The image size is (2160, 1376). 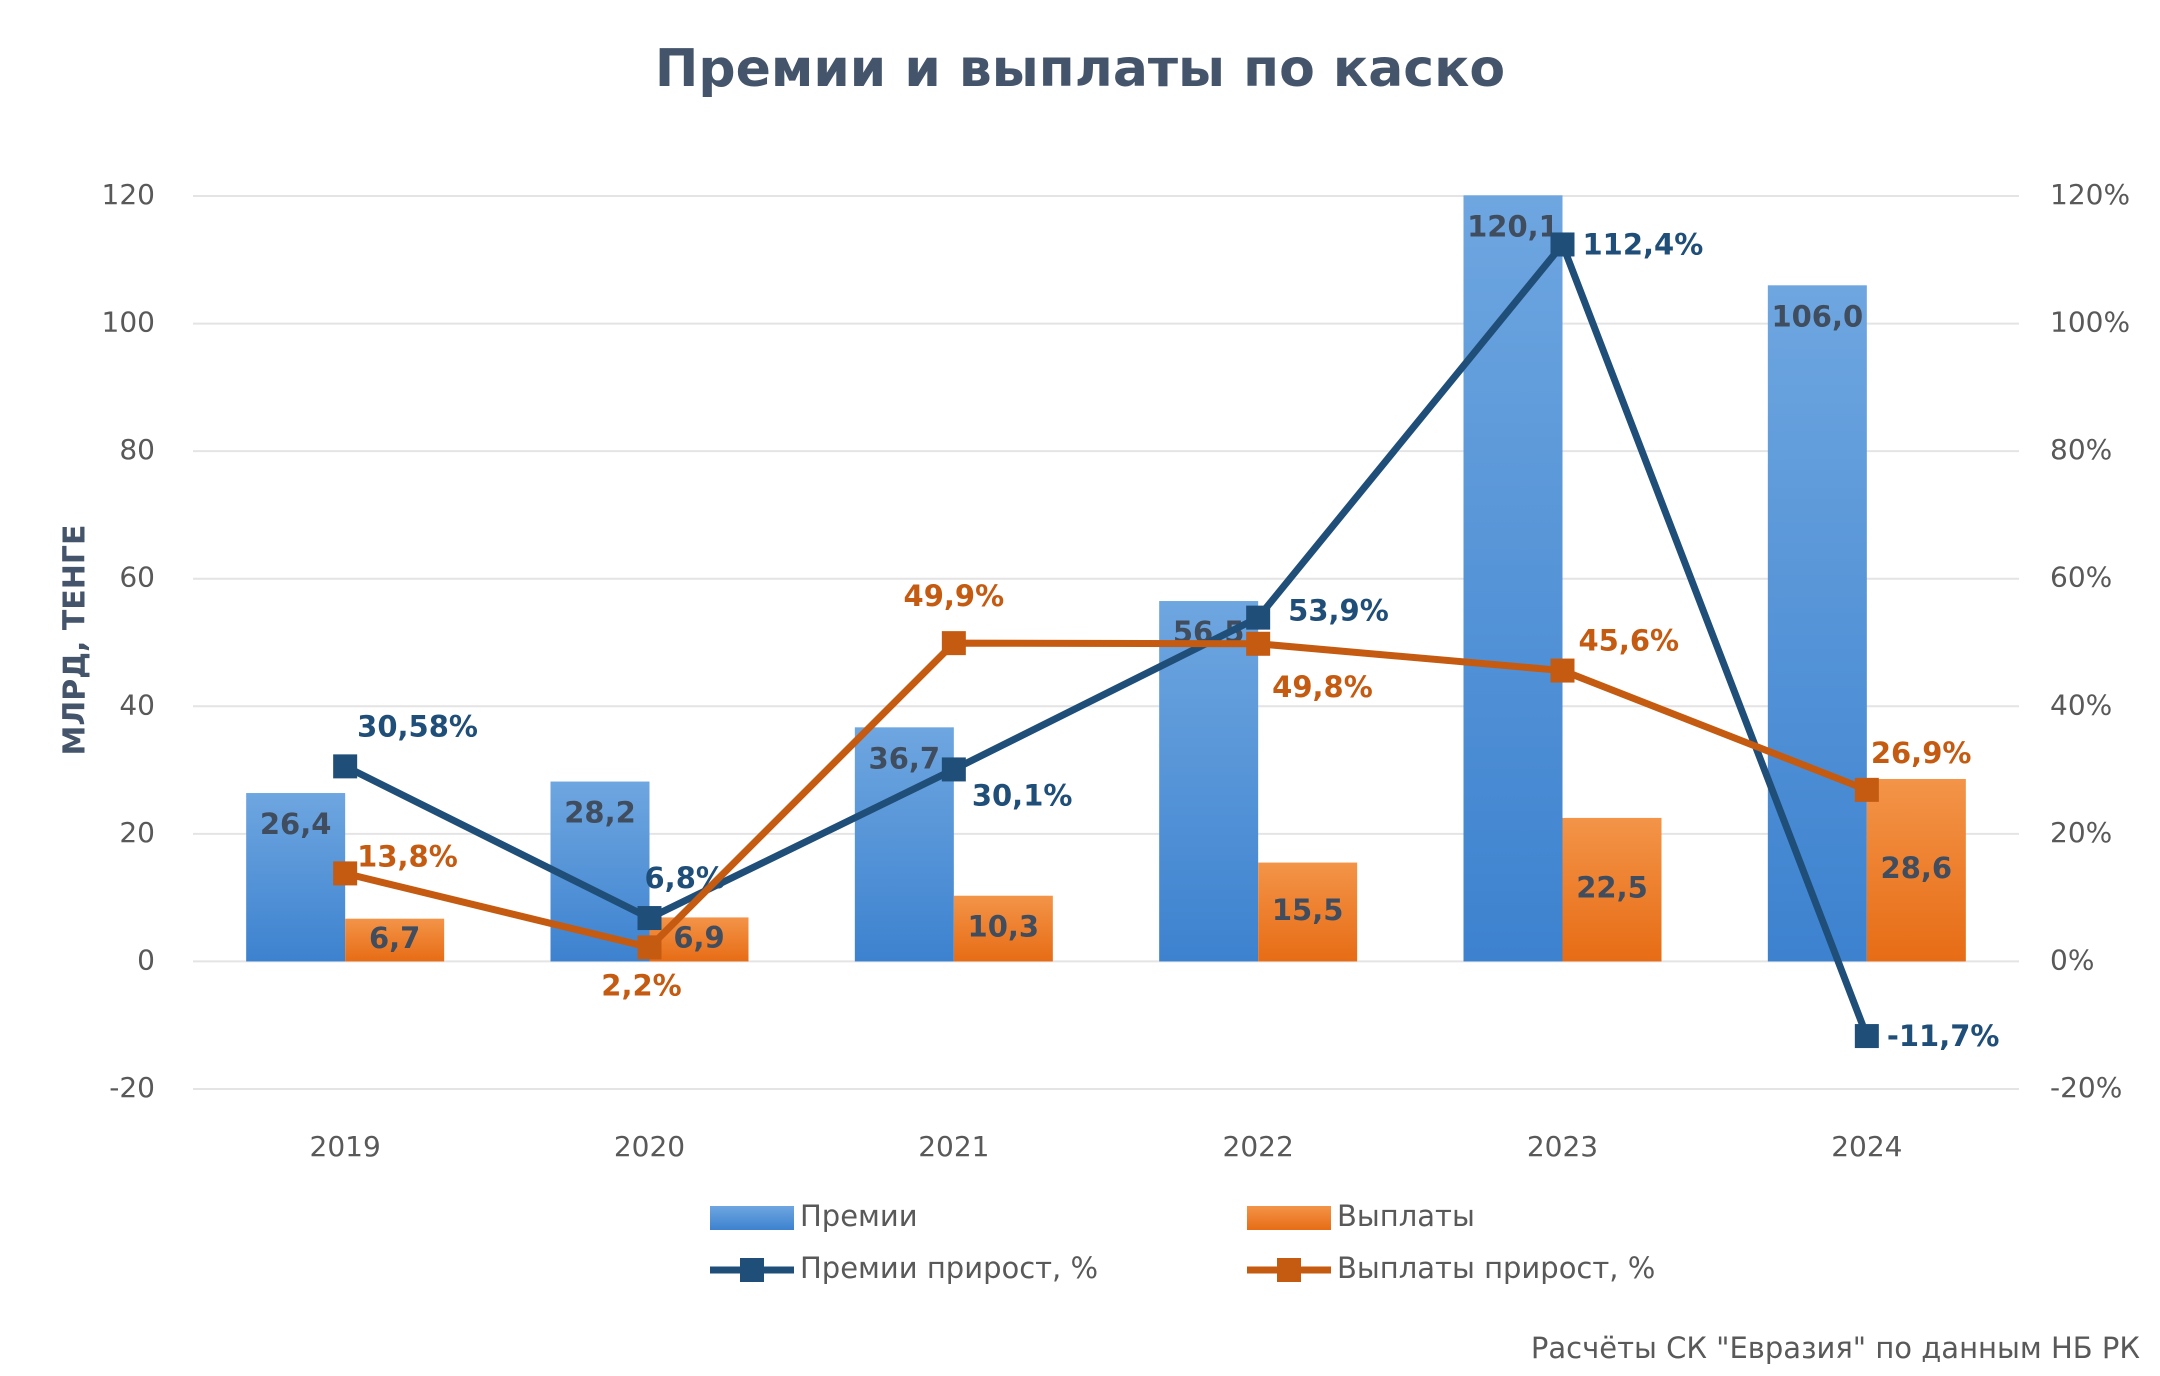 I want to click on legend-label: Премии прирост, %, so click(x=949, y=1268).